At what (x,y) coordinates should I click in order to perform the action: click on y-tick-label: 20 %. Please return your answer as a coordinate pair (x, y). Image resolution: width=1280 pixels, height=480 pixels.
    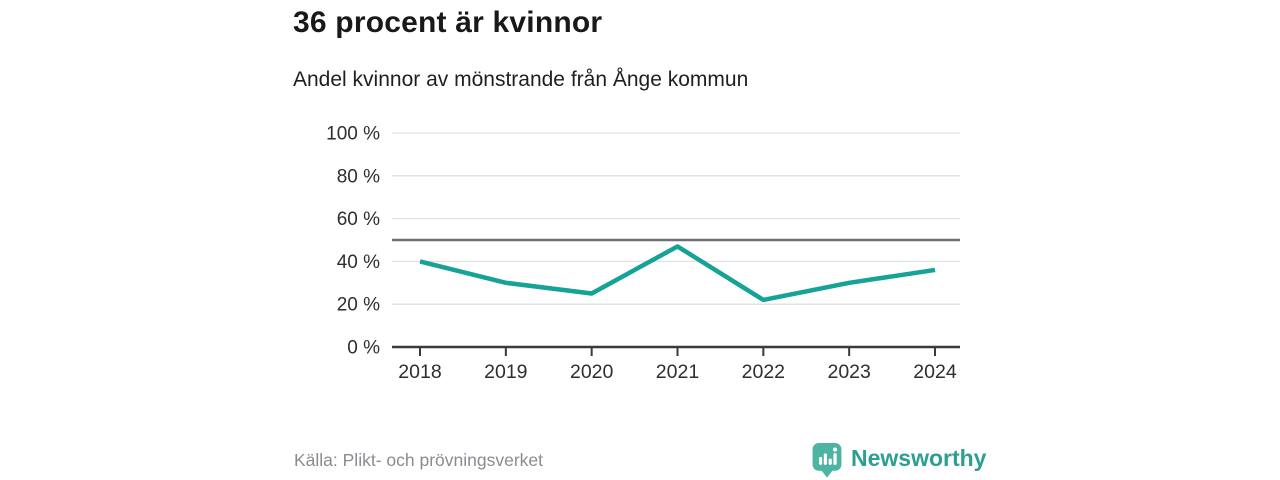
    Looking at the image, I should click on (358, 305).